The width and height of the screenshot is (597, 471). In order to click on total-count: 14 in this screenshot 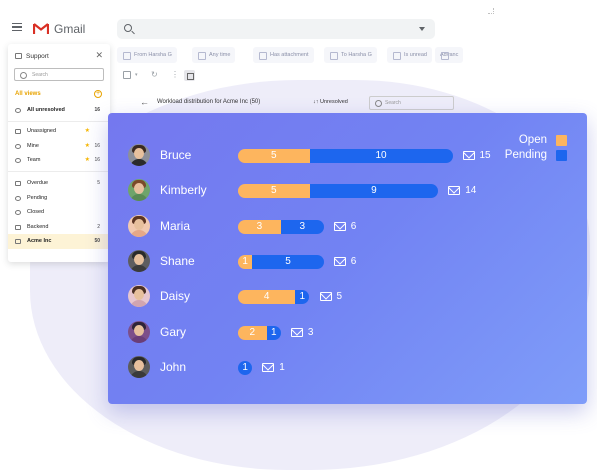, I will do `click(471, 191)`.